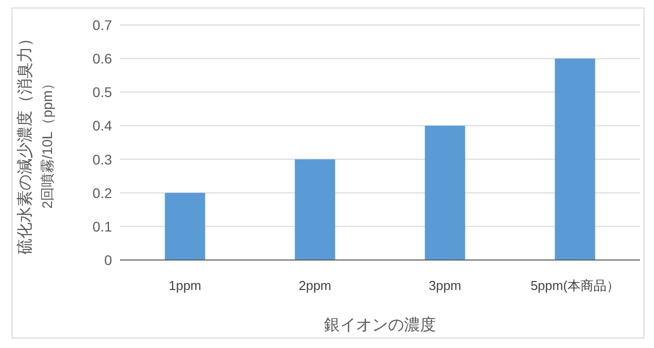 The width and height of the screenshot is (654, 348). I want to click on y-tick-label: 0, so click(108, 260).